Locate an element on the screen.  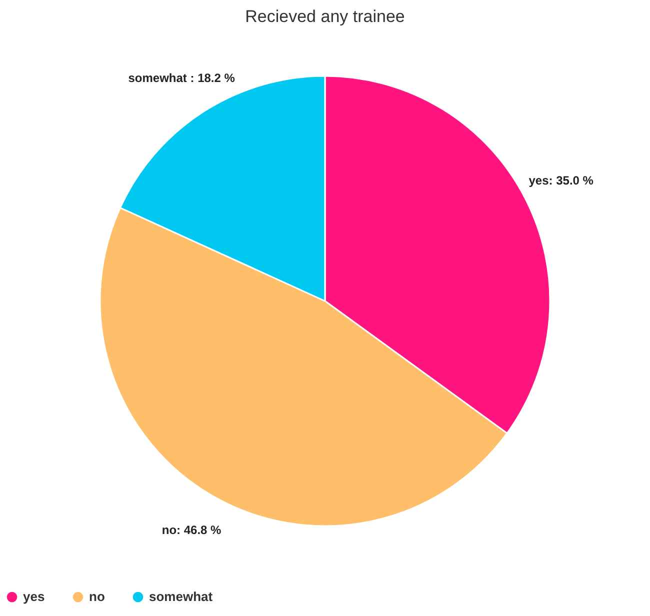
data-label: no: 46.8 % is located at coordinates (192, 529).